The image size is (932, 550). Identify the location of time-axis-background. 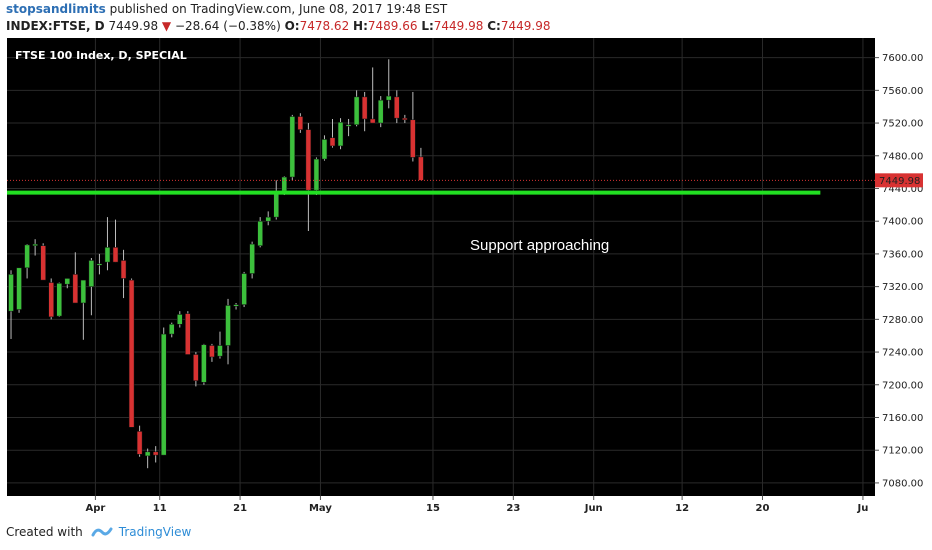
(466, 507).